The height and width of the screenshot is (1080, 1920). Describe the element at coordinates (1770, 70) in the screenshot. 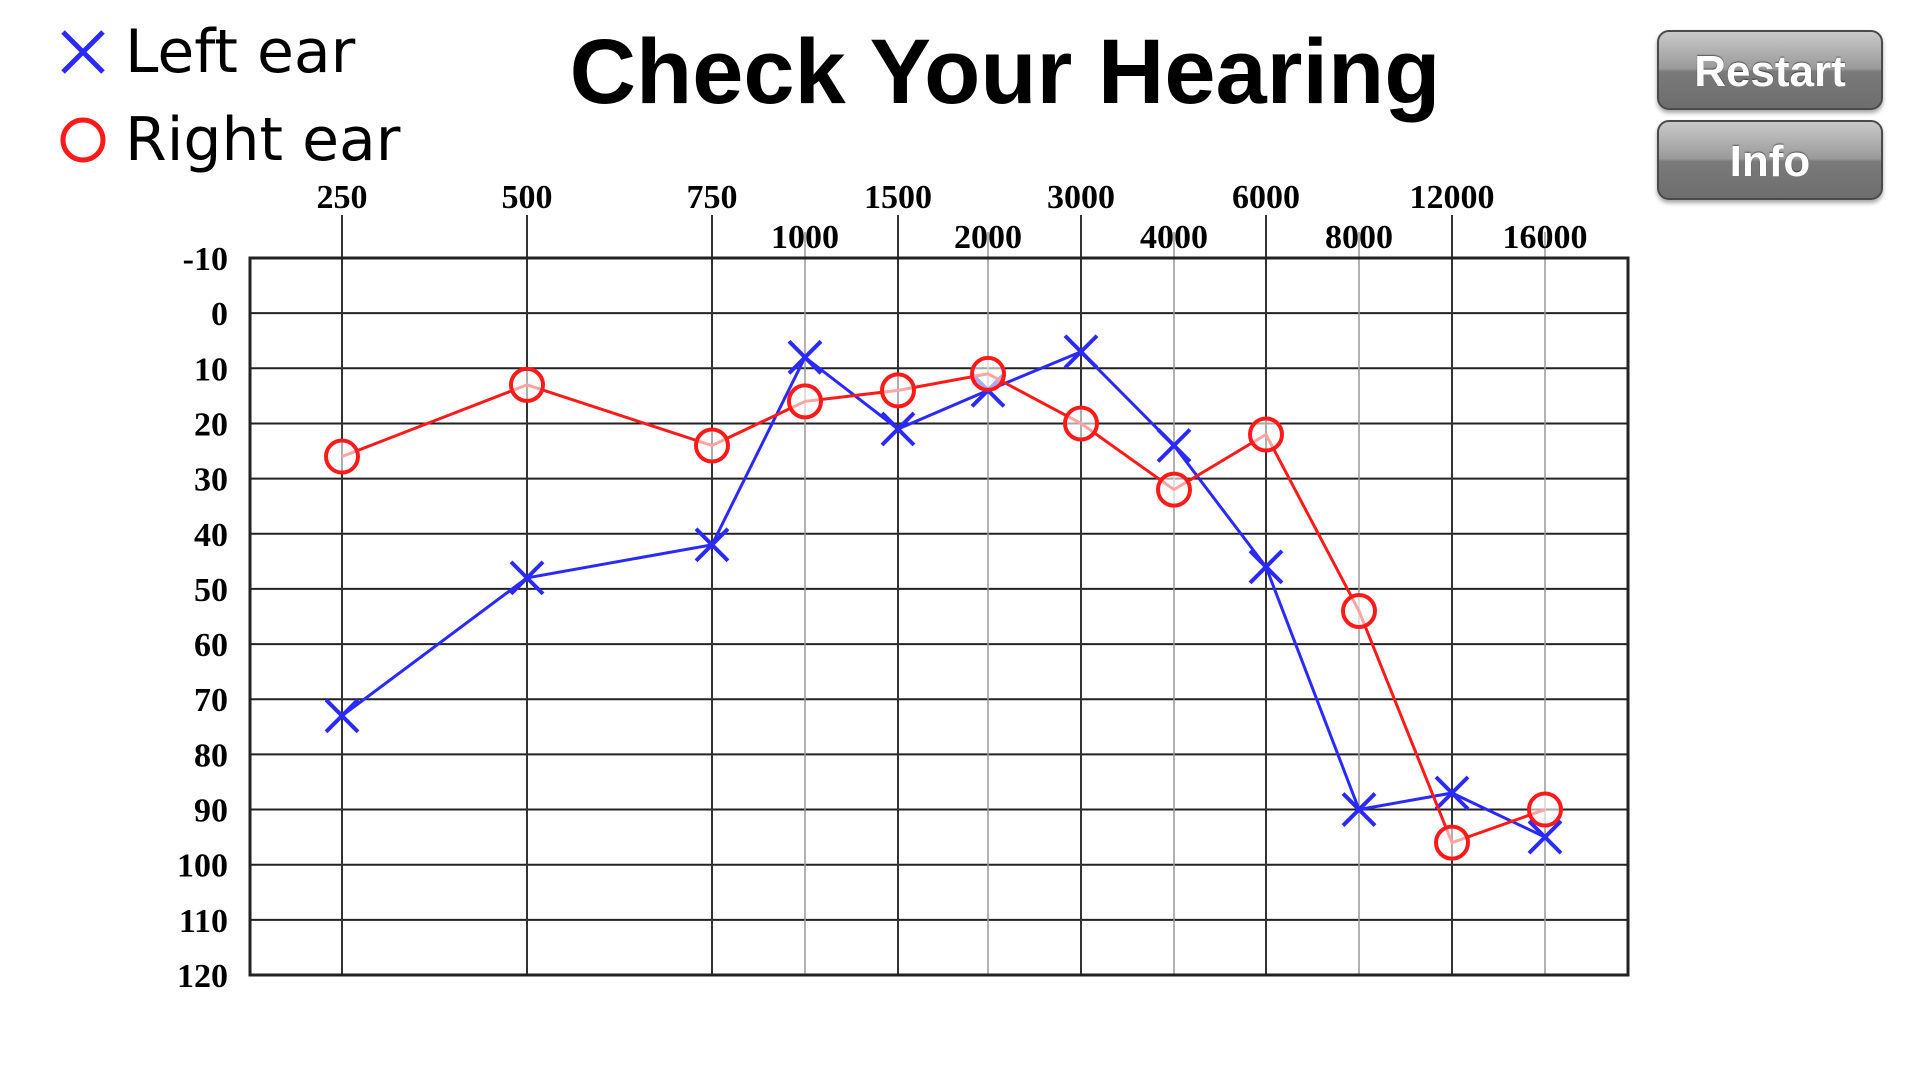

I see `restart-button: Restart` at that location.